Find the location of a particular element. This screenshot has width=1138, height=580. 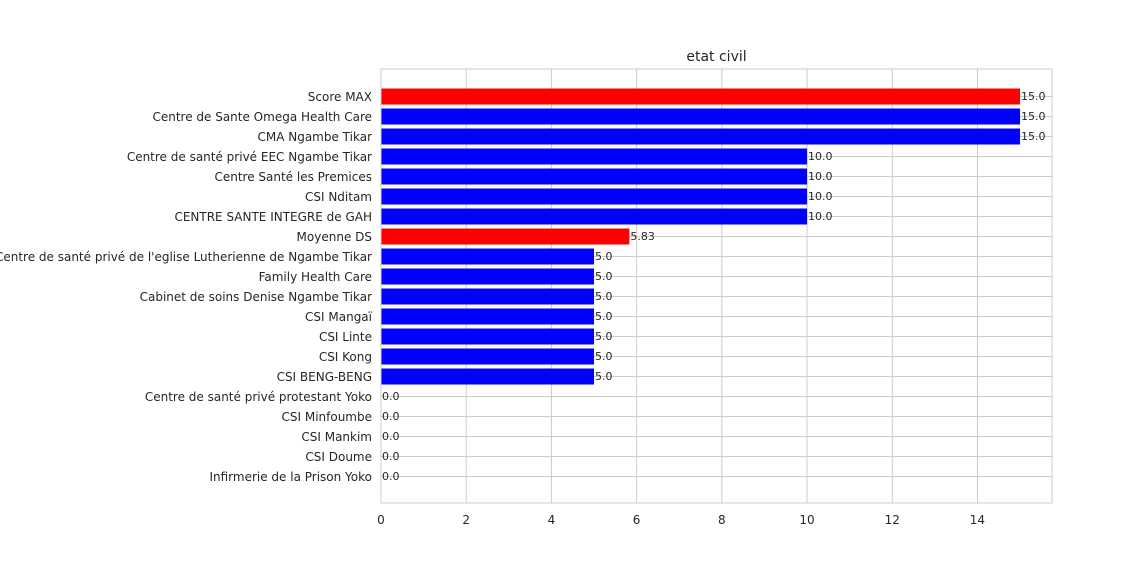

category-label: Centre de santé privé EEC Ngambe Tikar is located at coordinates (249, 157).